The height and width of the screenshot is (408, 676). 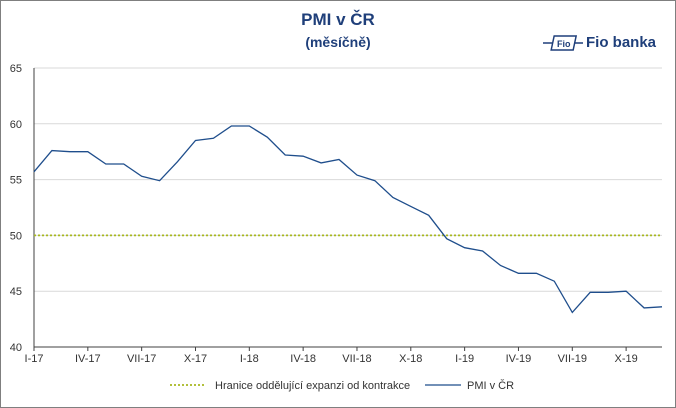 What do you see at coordinates (16, 69) in the screenshot?
I see `y-tick-label: 65` at bounding box center [16, 69].